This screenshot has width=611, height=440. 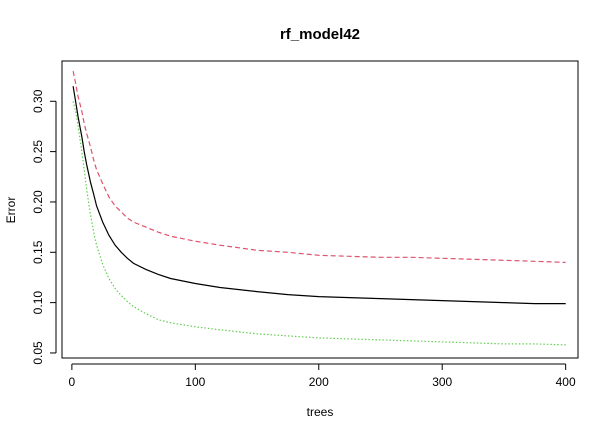 I want to click on y-tick-label: 0.05, so click(x=38, y=353).